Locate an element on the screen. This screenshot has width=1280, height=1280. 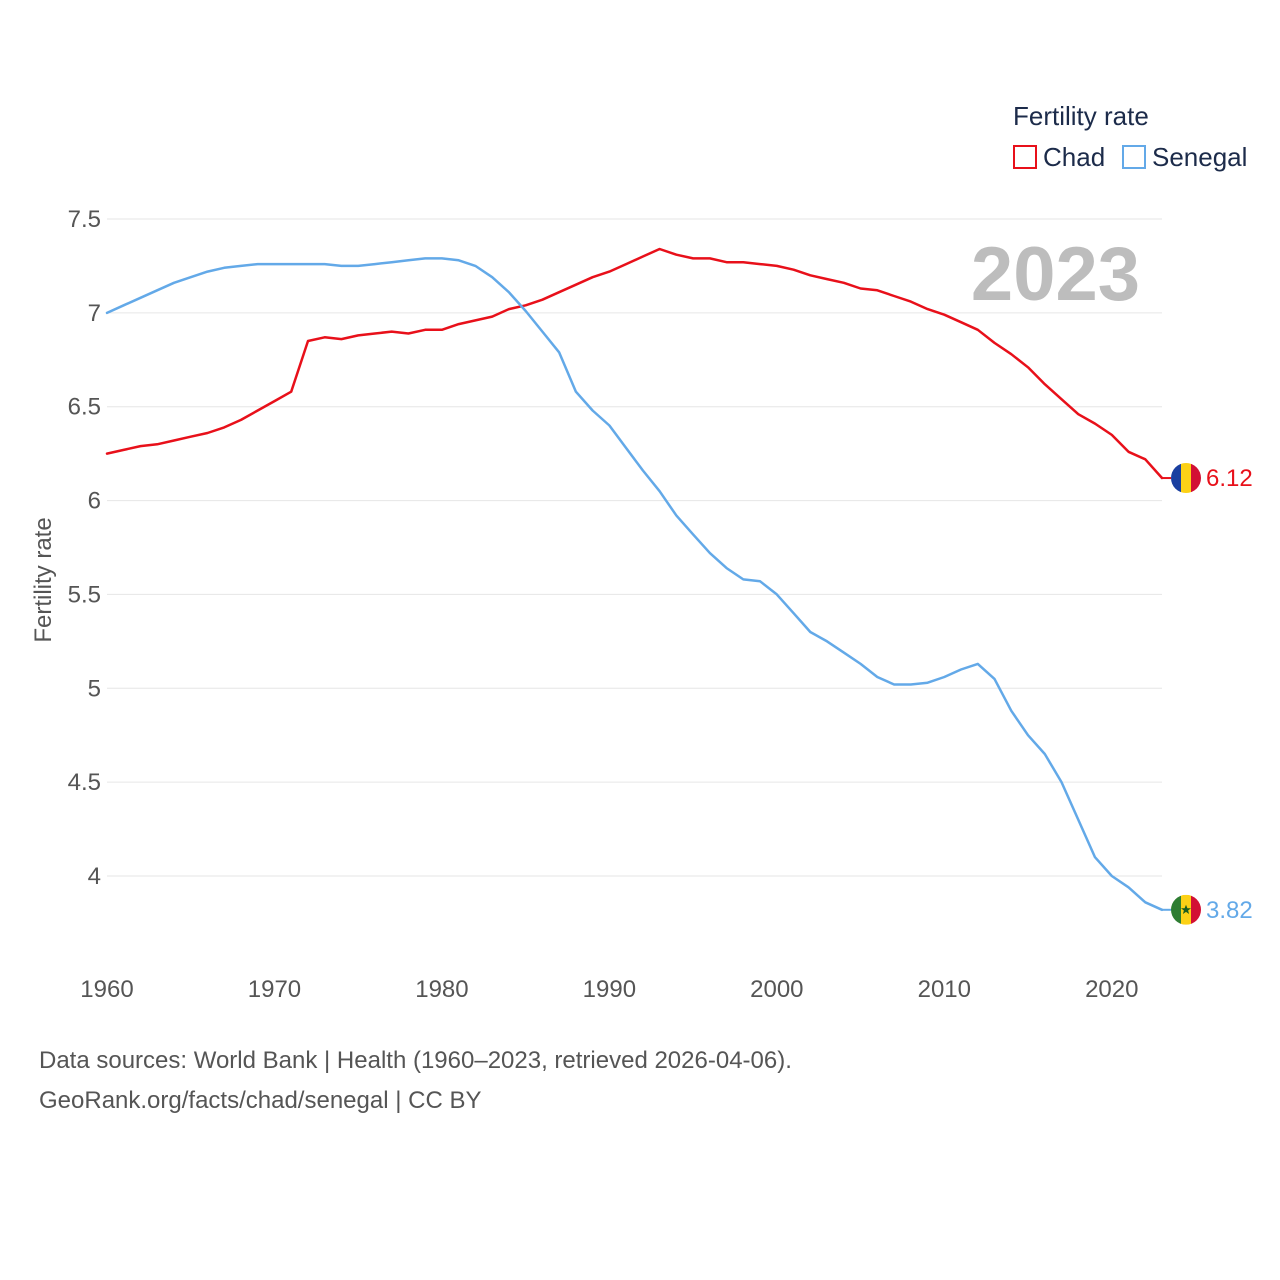
x-tick-label: 1960 is located at coordinates (106, 989).